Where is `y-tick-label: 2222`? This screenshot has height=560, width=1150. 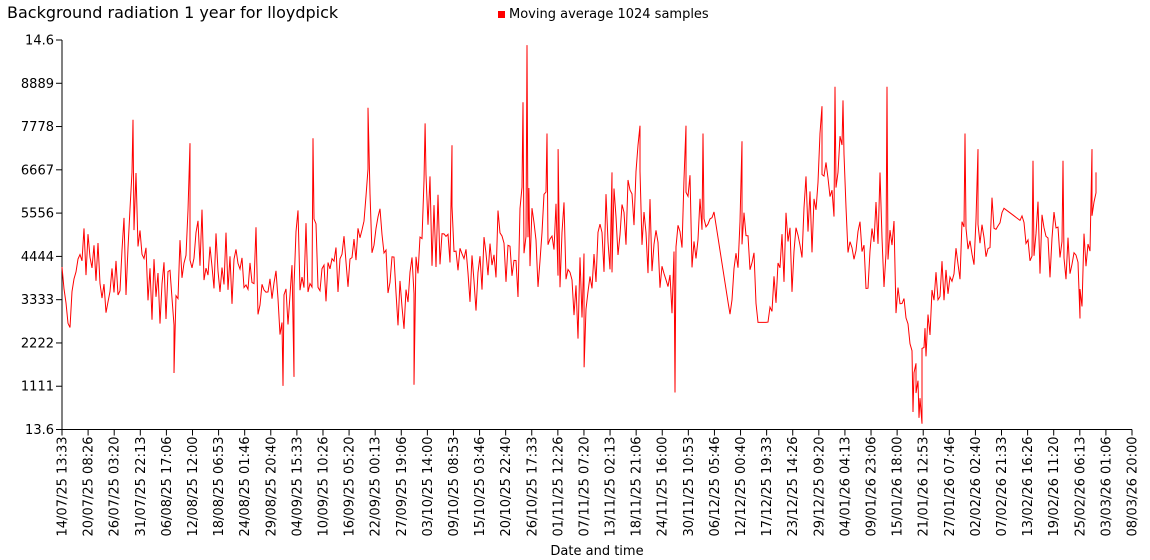
y-tick-label: 2222 is located at coordinates (37, 343).